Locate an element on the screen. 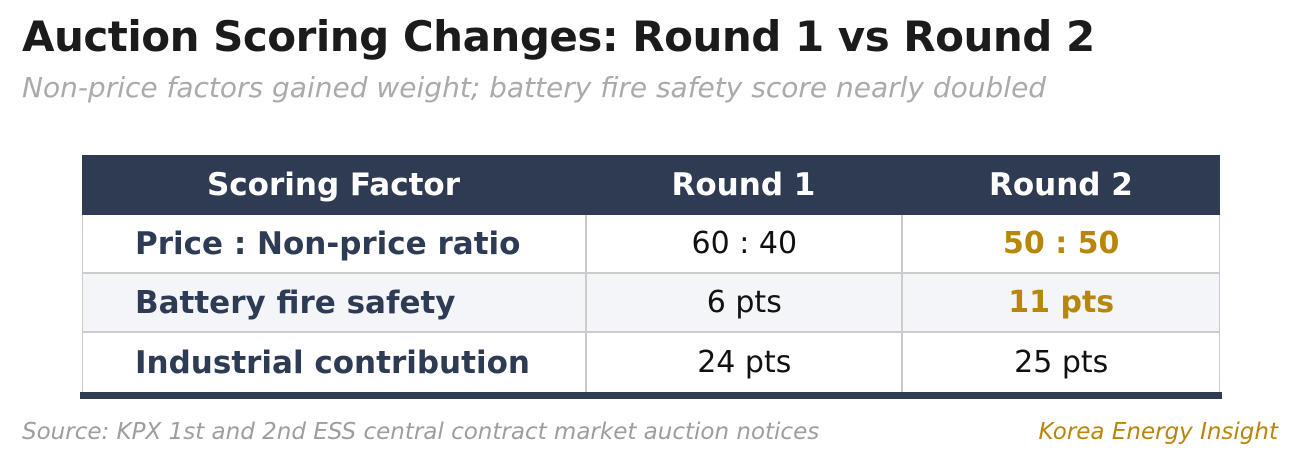 Image resolution: width=1300 pixels, height=460 pixels. round2-cell-highlighted: 11 pts is located at coordinates (1060, 302).